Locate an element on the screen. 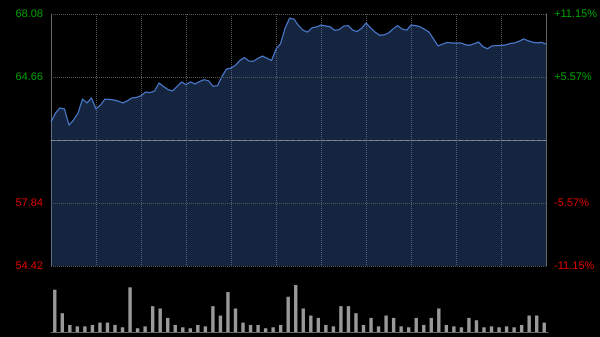 This screenshot has height=337, width=600. y2-tick-label: +11.15% is located at coordinates (576, 14).